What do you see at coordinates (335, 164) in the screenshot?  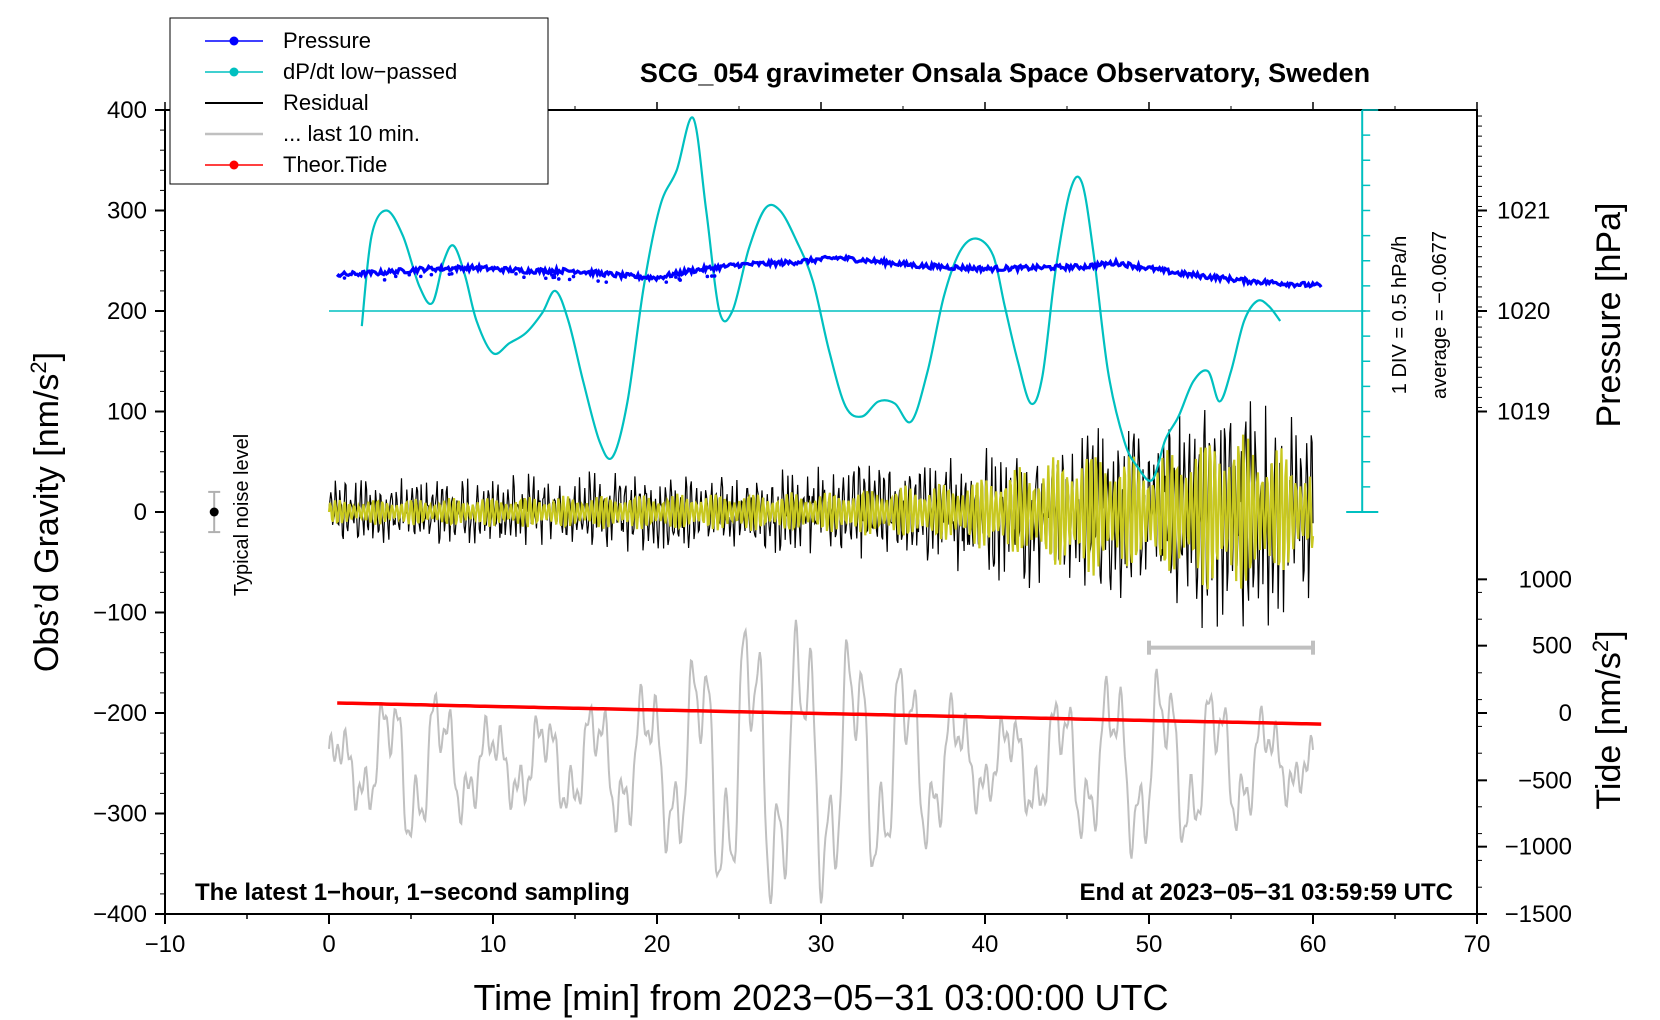 I see `legend-label-tide: Theor.Tide` at bounding box center [335, 164].